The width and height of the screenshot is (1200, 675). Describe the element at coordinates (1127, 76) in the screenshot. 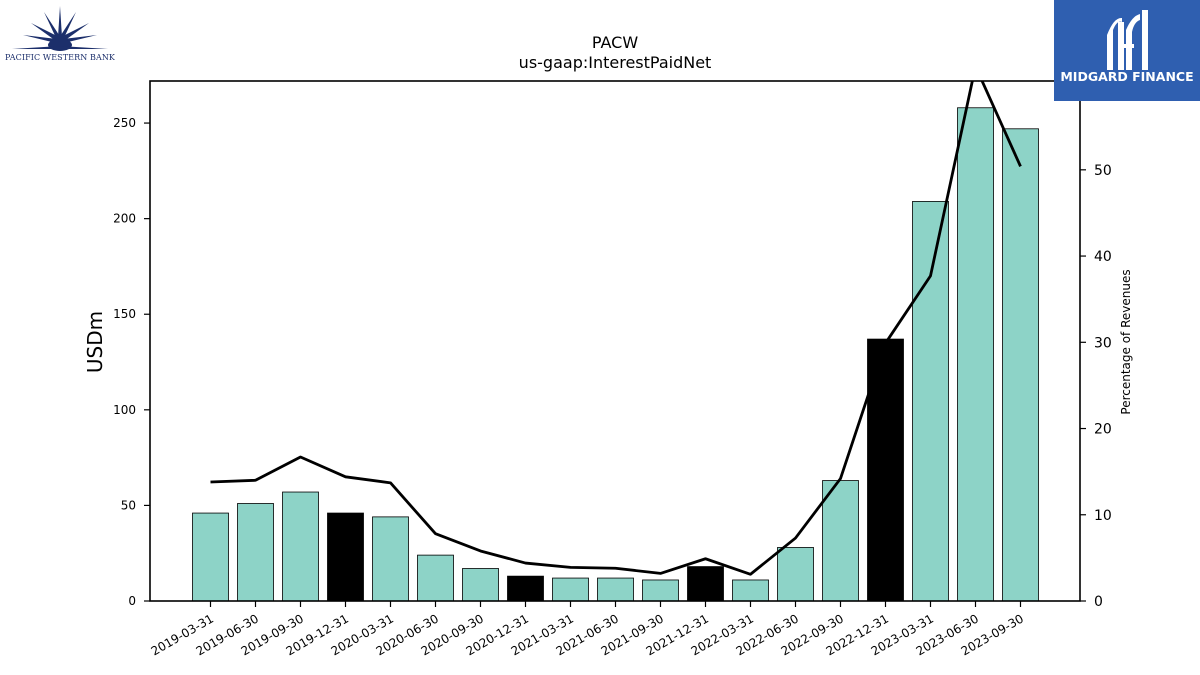

I see `brand-right-name: MIDGARD FINANCE` at that location.